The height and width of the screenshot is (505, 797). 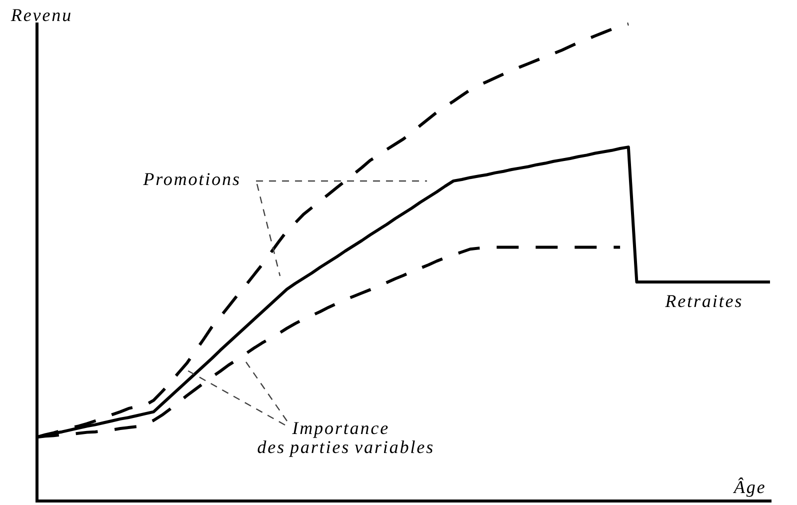 What do you see at coordinates (703, 301) in the screenshot?
I see `annotation: Retraites` at bounding box center [703, 301].